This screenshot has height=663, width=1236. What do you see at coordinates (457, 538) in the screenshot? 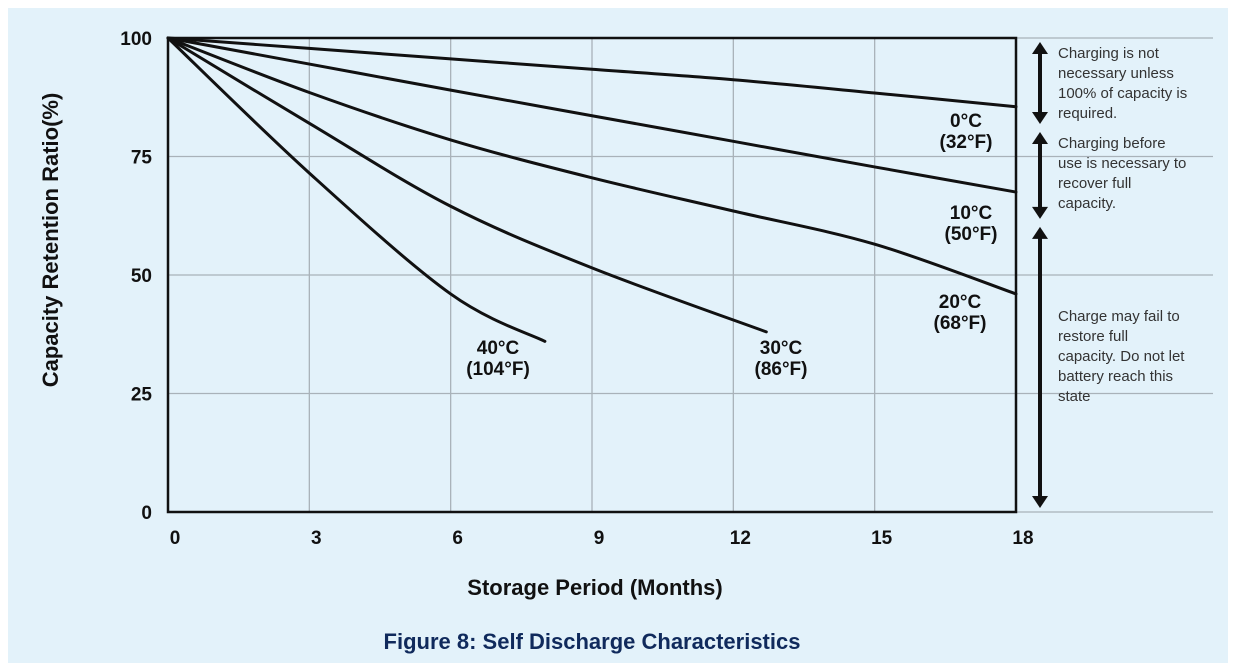
I see `x-tick-label: 6` at bounding box center [457, 538].